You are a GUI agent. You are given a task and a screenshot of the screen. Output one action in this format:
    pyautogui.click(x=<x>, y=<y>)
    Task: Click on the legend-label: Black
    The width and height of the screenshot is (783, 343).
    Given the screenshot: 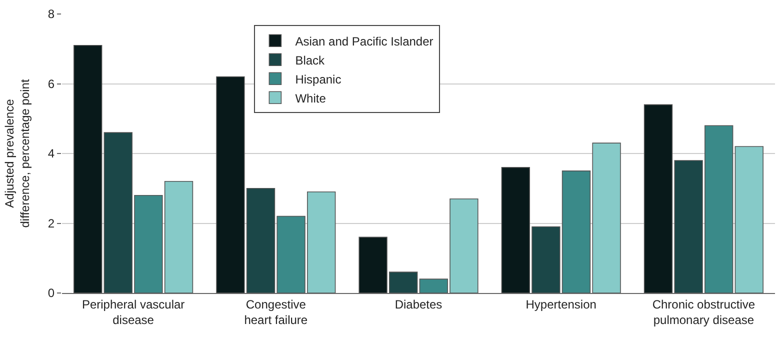 What is the action you would take?
    pyautogui.click(x=310, y=60)
    